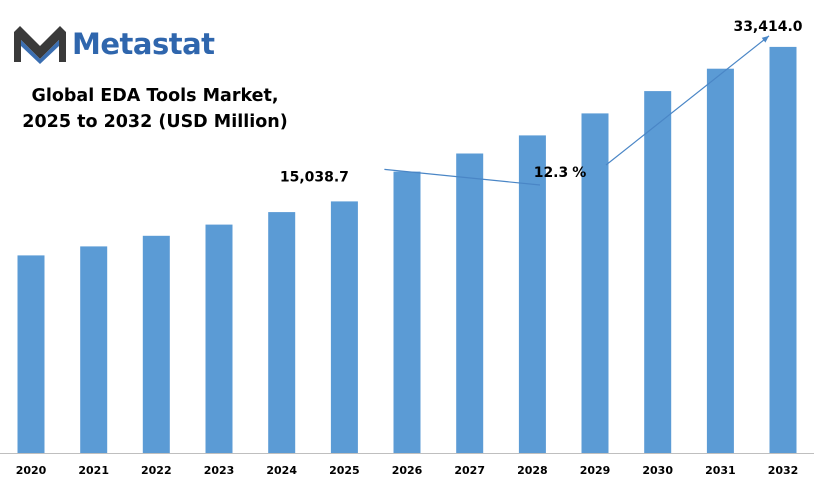  I want to click on growth-rate-unit: %, so click(579, 173).